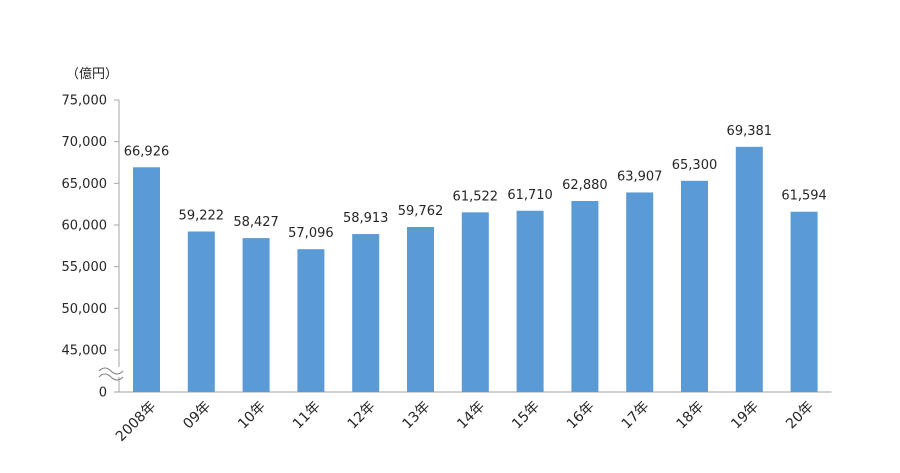  I want to click on y-tick-label: 65,000, so click(85, 184).